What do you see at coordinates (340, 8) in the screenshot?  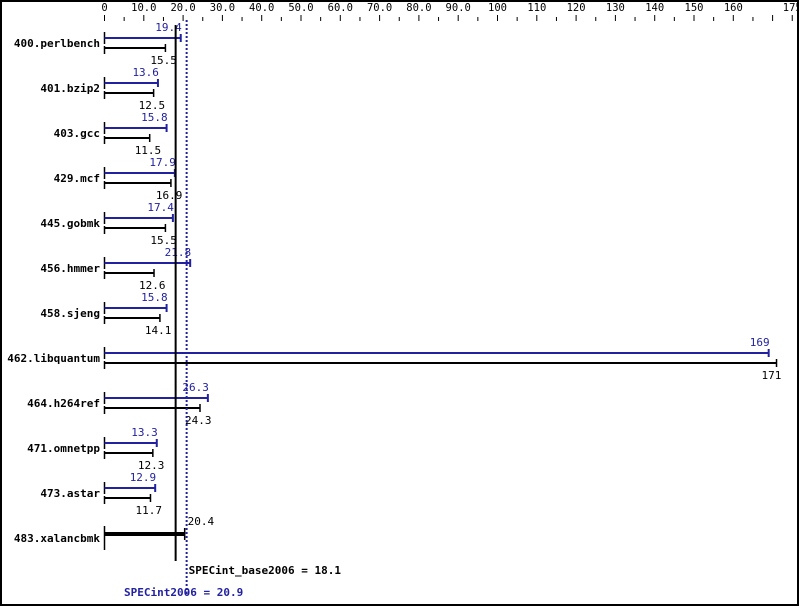 I see `tick-label: 60.0` at bounding box center [340, 8].